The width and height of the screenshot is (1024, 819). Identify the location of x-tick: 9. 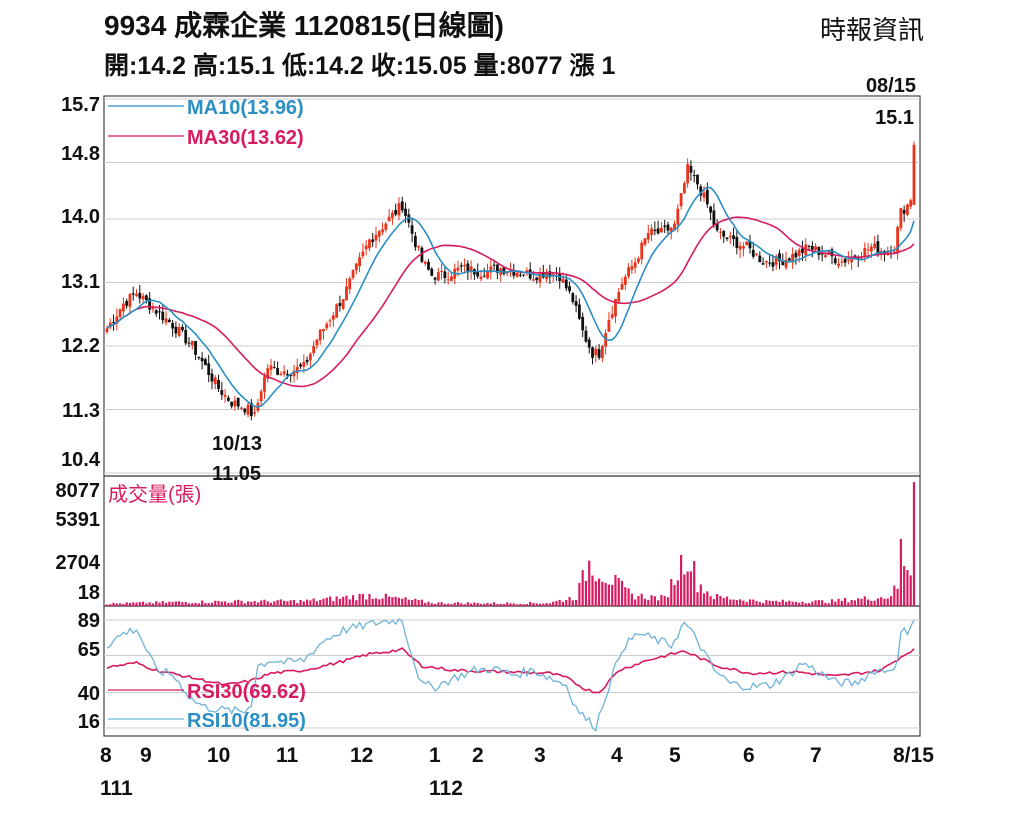
(146, 755).